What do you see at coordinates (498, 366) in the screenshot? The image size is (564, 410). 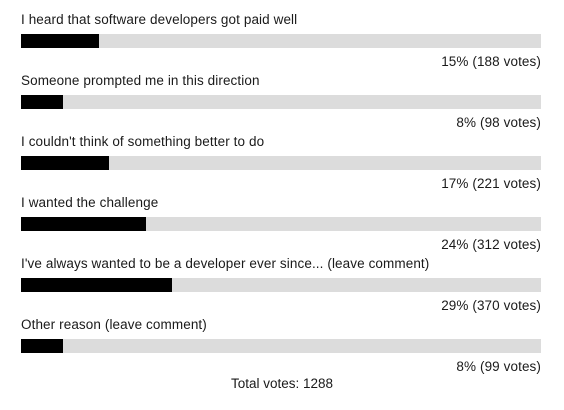 I see `poll-option-result: 8% (99 votes)` at bounding box center [498, 366].